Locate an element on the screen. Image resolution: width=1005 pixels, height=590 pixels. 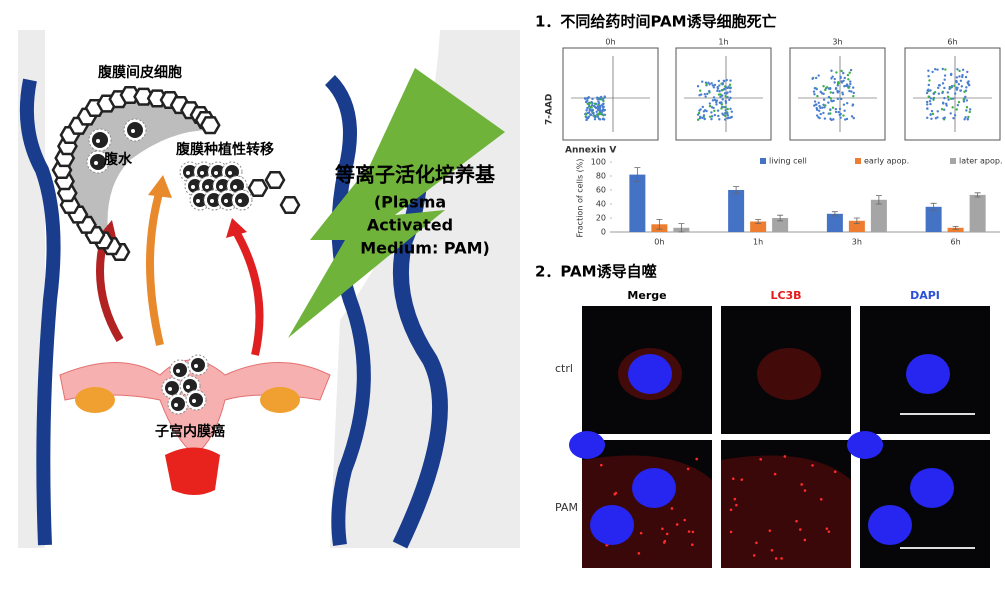
section-title: 1．不同给药时间PAM诱导细胞死亡 is located at coordinates (656, 22).